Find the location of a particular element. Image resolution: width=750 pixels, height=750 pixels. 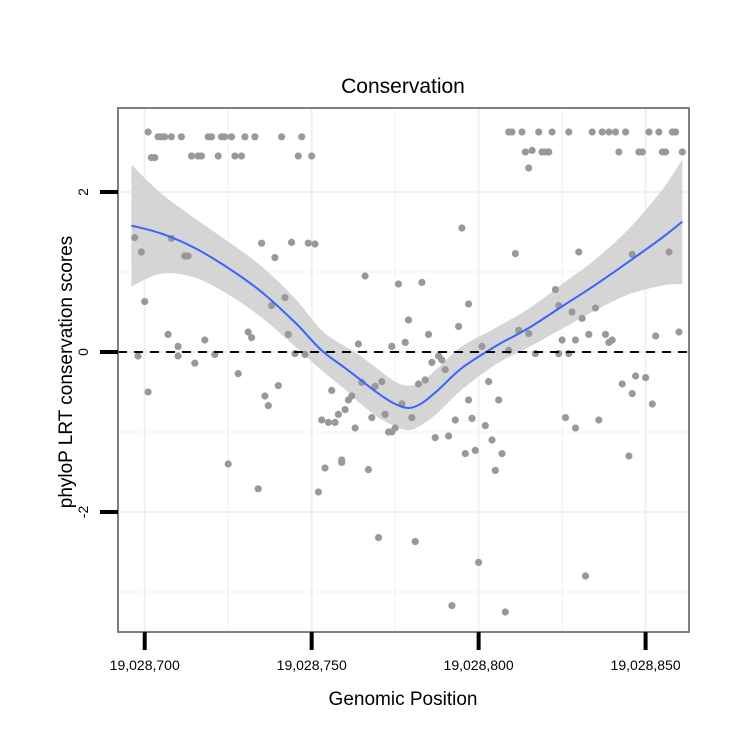

x-tick-label-2: 19,028,800 is located at coordinates (479, 665).